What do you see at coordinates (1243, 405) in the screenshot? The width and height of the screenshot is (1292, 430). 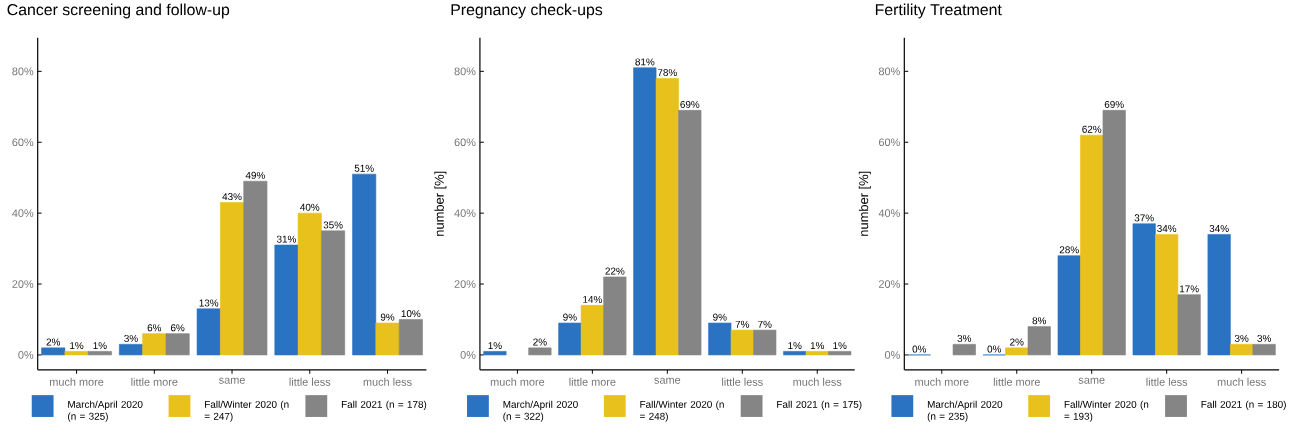 I see `legend-label: Fall 2021 (n = 180)` at bounding box center [1243, 405].